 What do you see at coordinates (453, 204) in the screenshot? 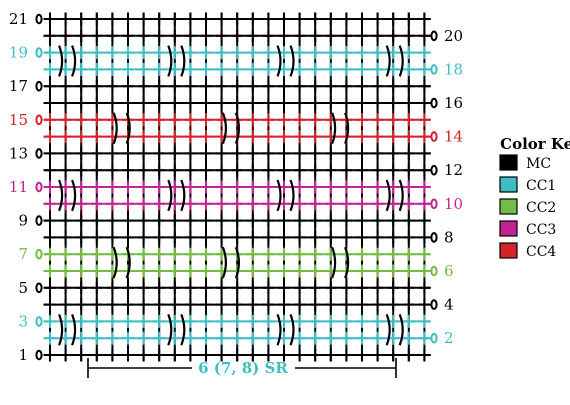
I see `row-number-right: 10` at bounding box center [453, 204].